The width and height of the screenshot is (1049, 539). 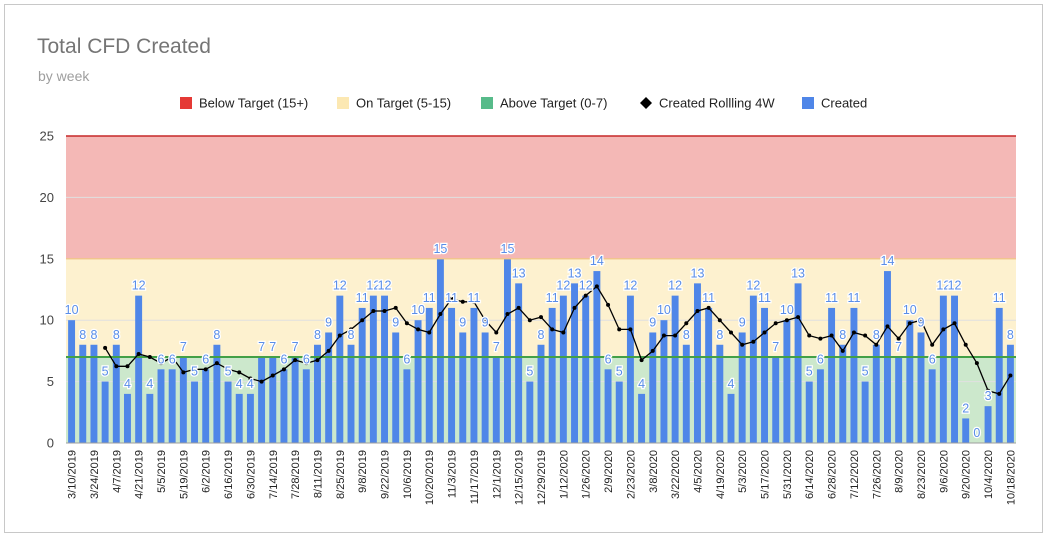 I want to click on bar-1/12/2020, so click(x=563, y=369).